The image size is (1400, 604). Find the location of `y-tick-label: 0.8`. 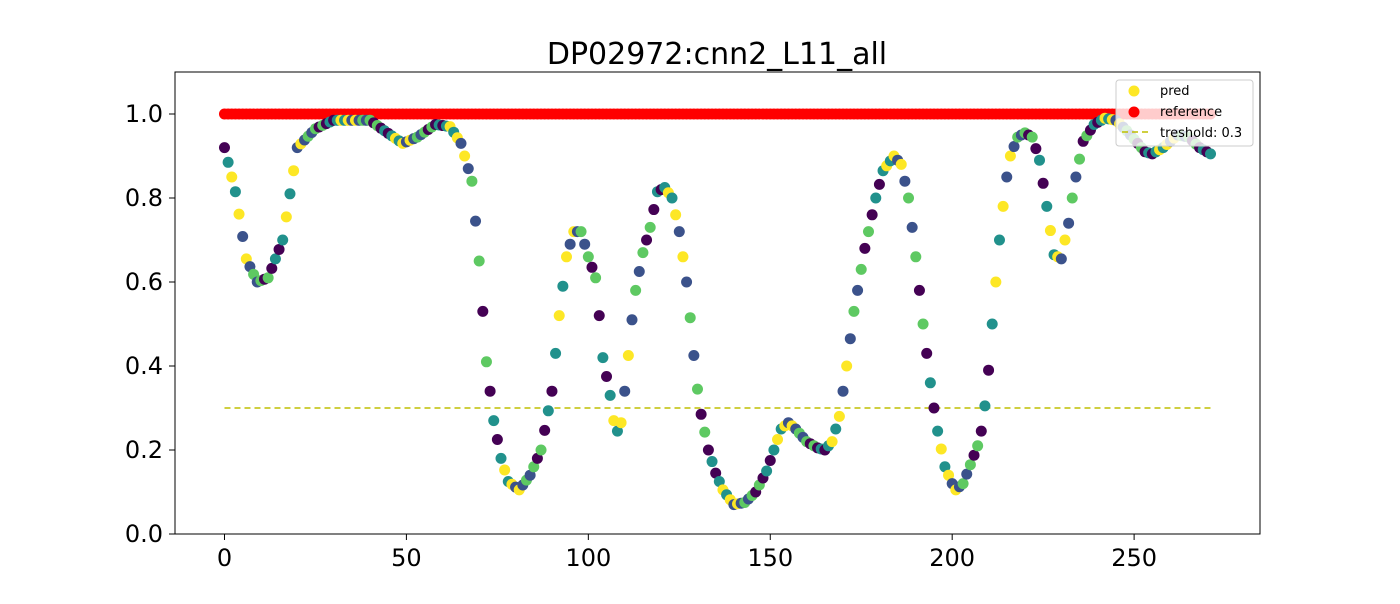

y-tick-label: 0.8 is located at coordinates (144, 198).